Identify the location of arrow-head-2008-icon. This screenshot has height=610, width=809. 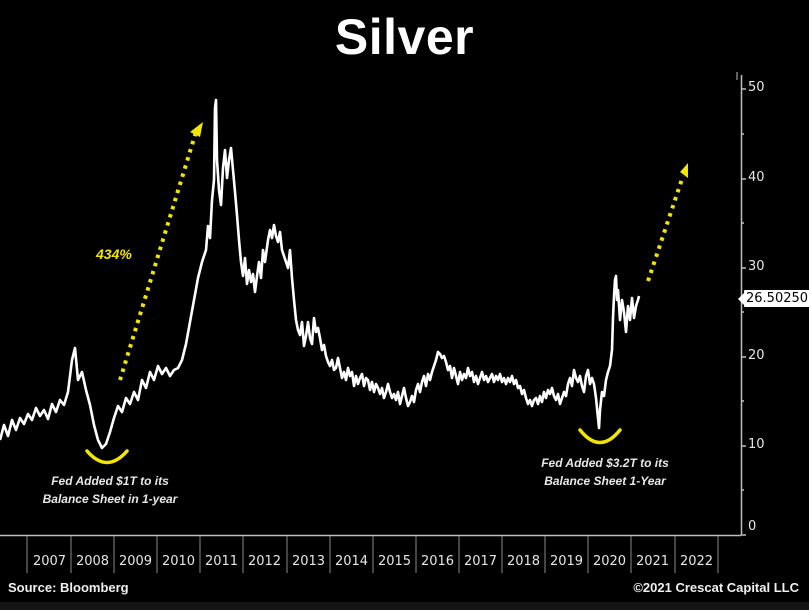
(196, 129).